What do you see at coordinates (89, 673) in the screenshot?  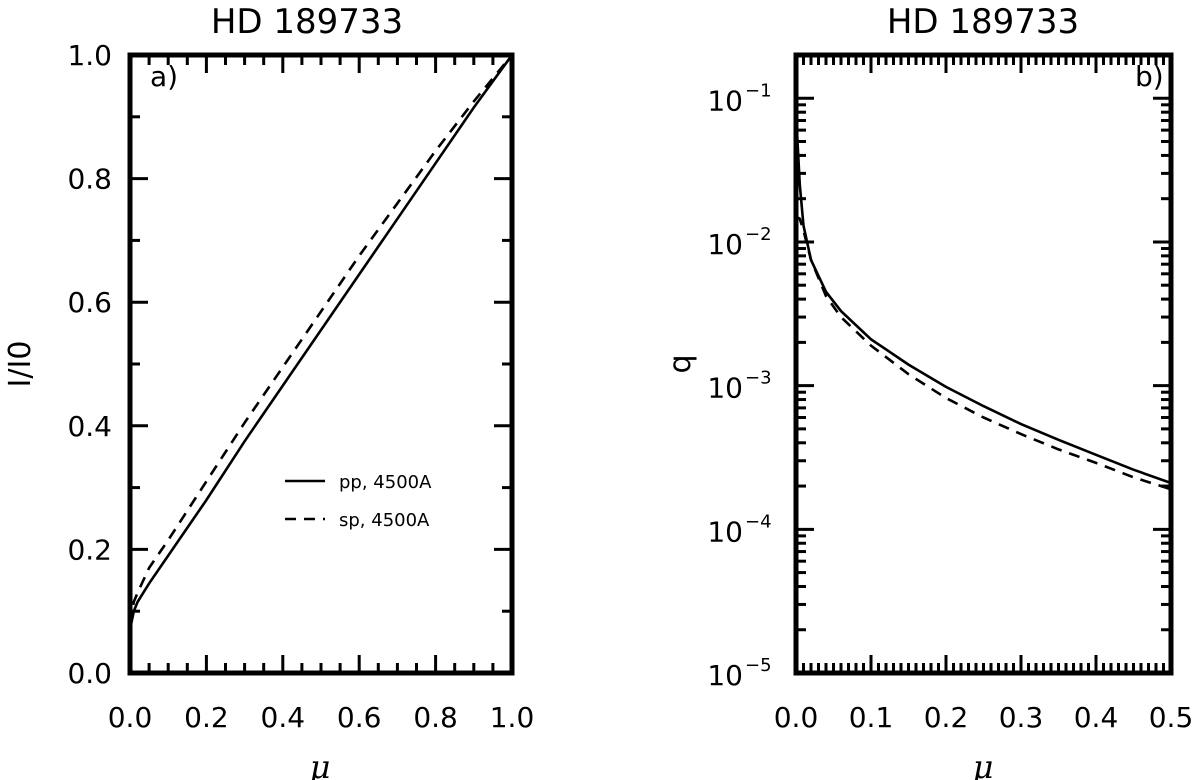 I see `y-tick-label: 0.0` at bounding box center [89, 673].